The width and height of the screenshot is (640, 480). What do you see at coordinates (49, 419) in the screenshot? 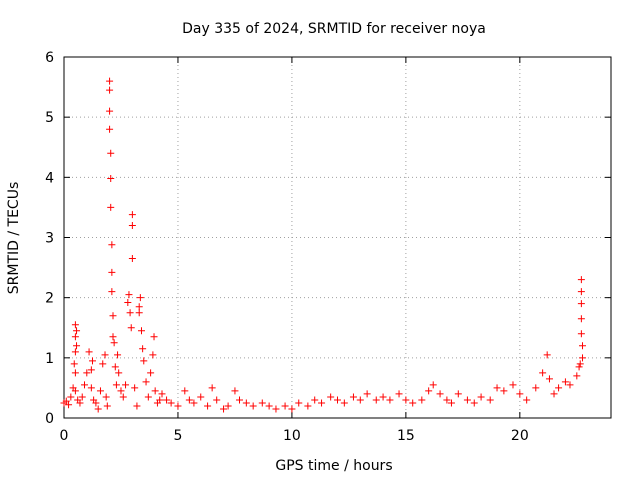
I see `y-tick-label: 0` at bounding box center [49, 419].